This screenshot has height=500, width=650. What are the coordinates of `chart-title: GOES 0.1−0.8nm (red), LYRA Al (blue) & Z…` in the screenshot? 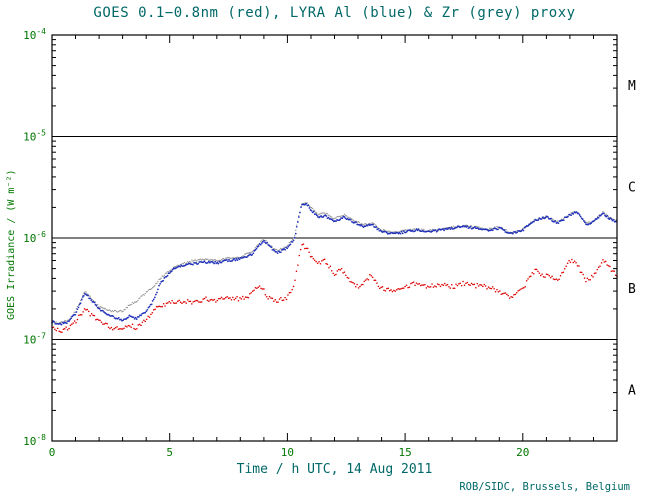 It's located at (334, 13).